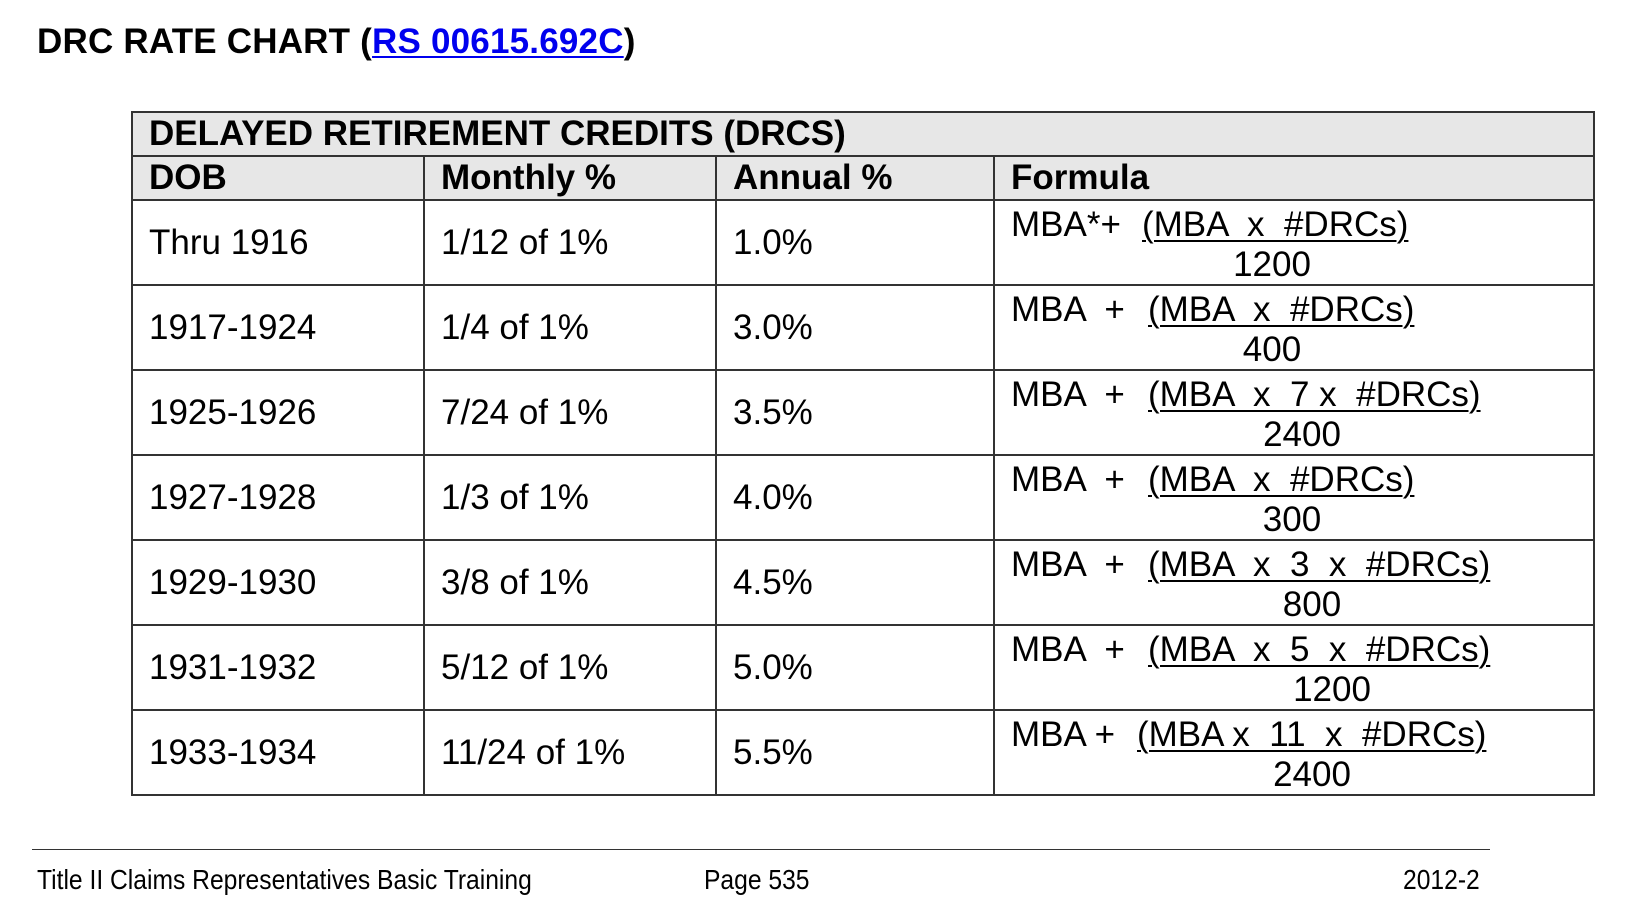 The width and height of the screenshot is (1632, 922). Describe the element at coordinates (1319, 564) in the screenshot. I see `formula-numerator: (MBA x 3 x #DRCs)` at that location.